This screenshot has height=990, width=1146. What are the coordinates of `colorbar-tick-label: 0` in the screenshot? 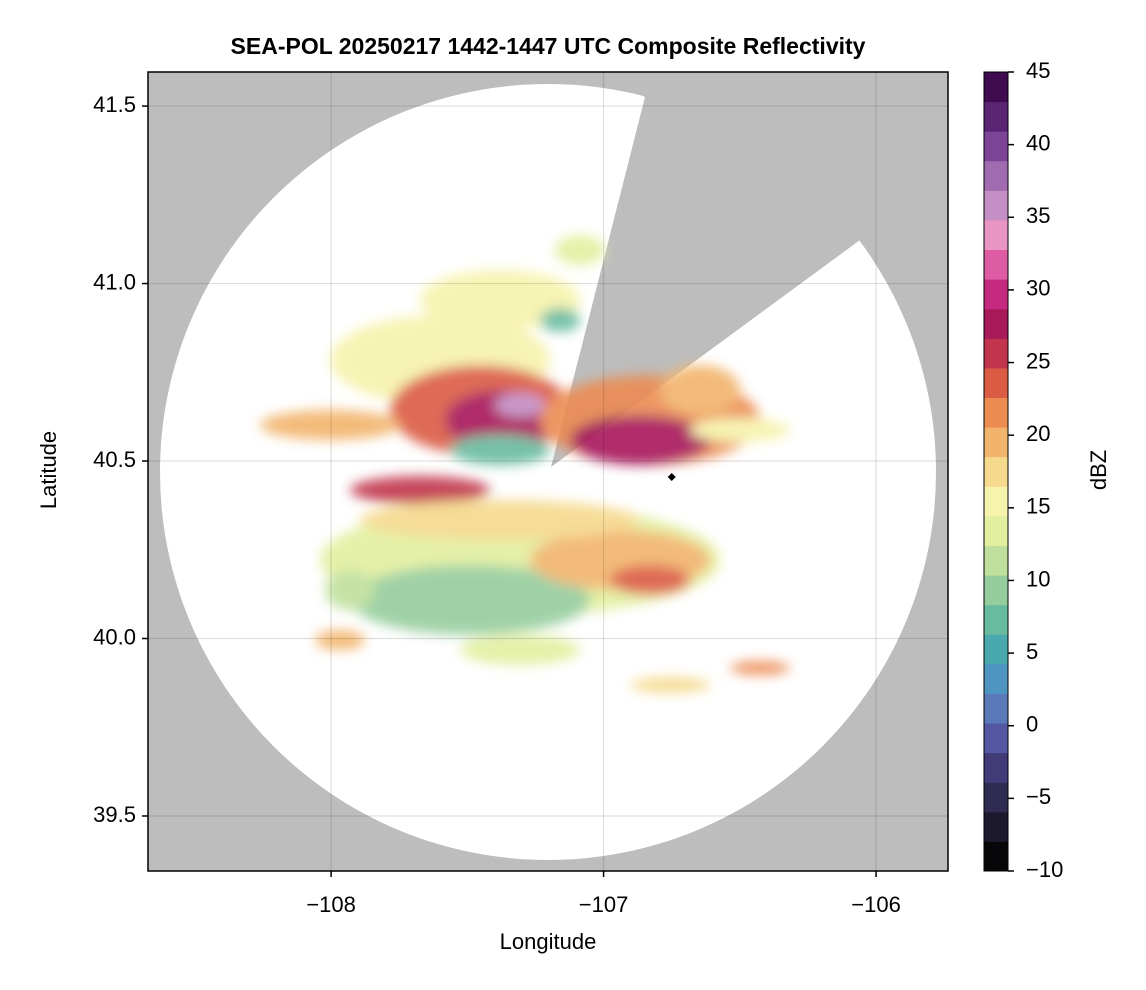 It's located at (1032, 724).